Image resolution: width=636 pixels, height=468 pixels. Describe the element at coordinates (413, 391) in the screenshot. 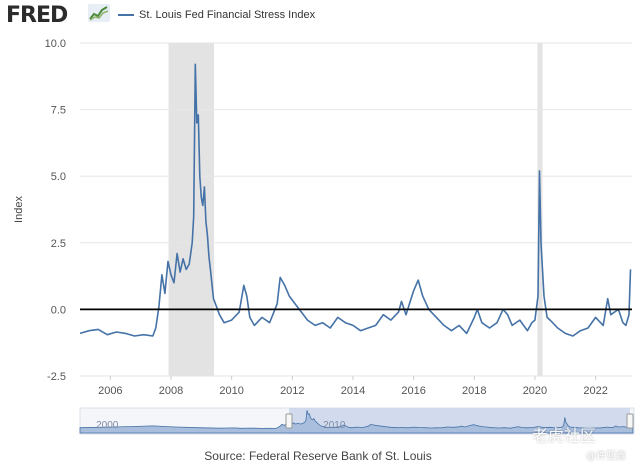

I see `x-tick-label: 2016` at that location.